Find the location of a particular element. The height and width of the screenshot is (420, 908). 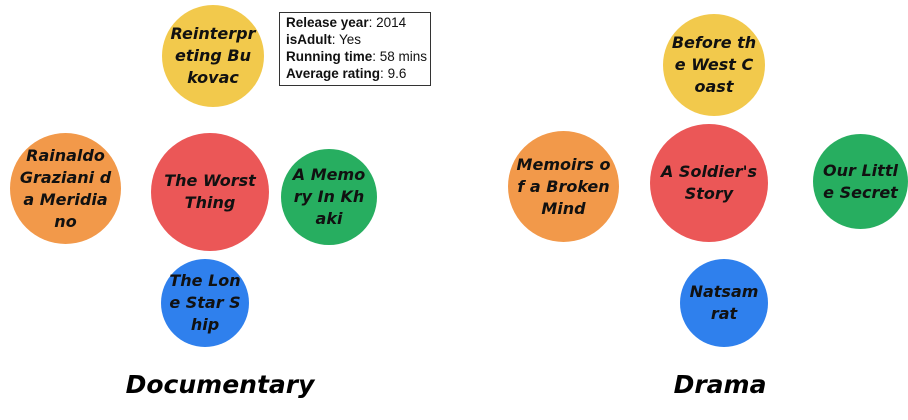

node-label: Reinterpreting Bukovac is located at coordinates (213, 55).